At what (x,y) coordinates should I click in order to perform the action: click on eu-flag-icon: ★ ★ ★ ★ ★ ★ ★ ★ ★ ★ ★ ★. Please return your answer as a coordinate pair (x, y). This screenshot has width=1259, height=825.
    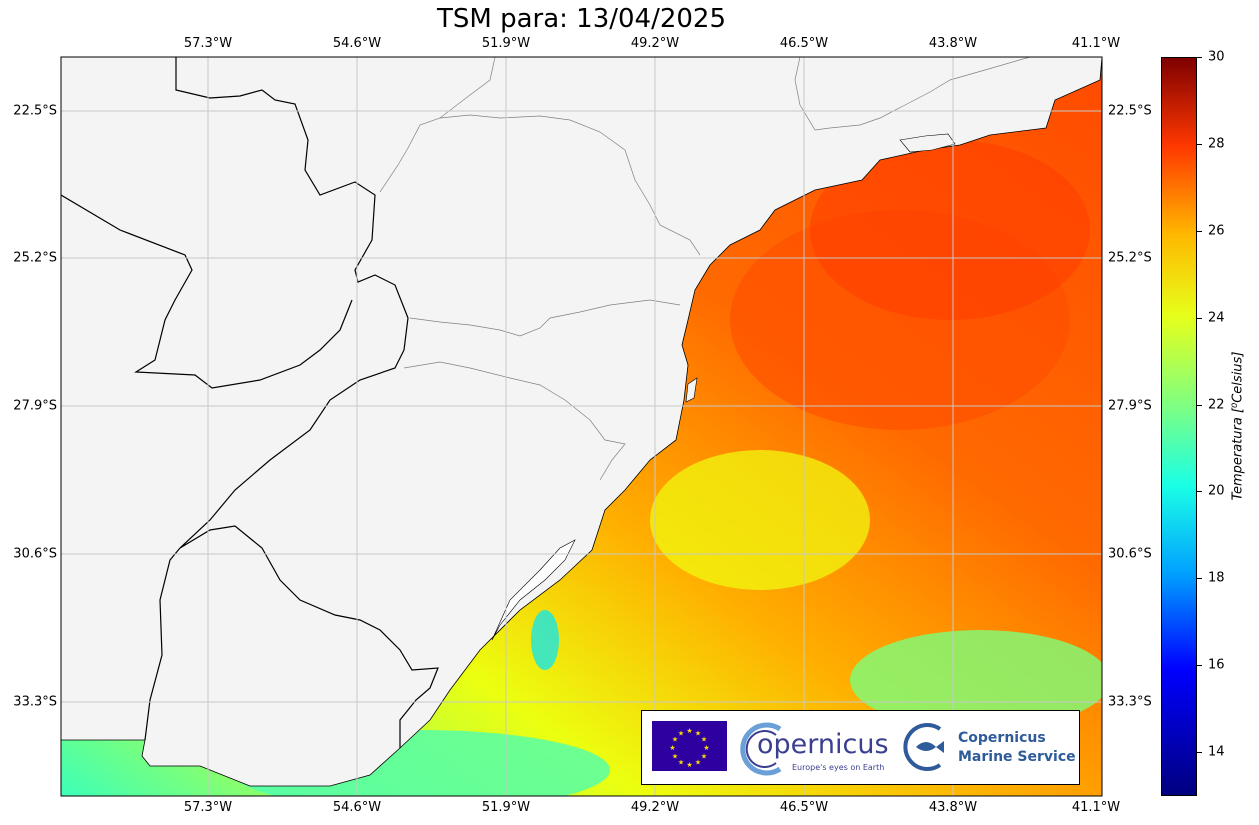
    Looking at the image, I should click on (689, 746).